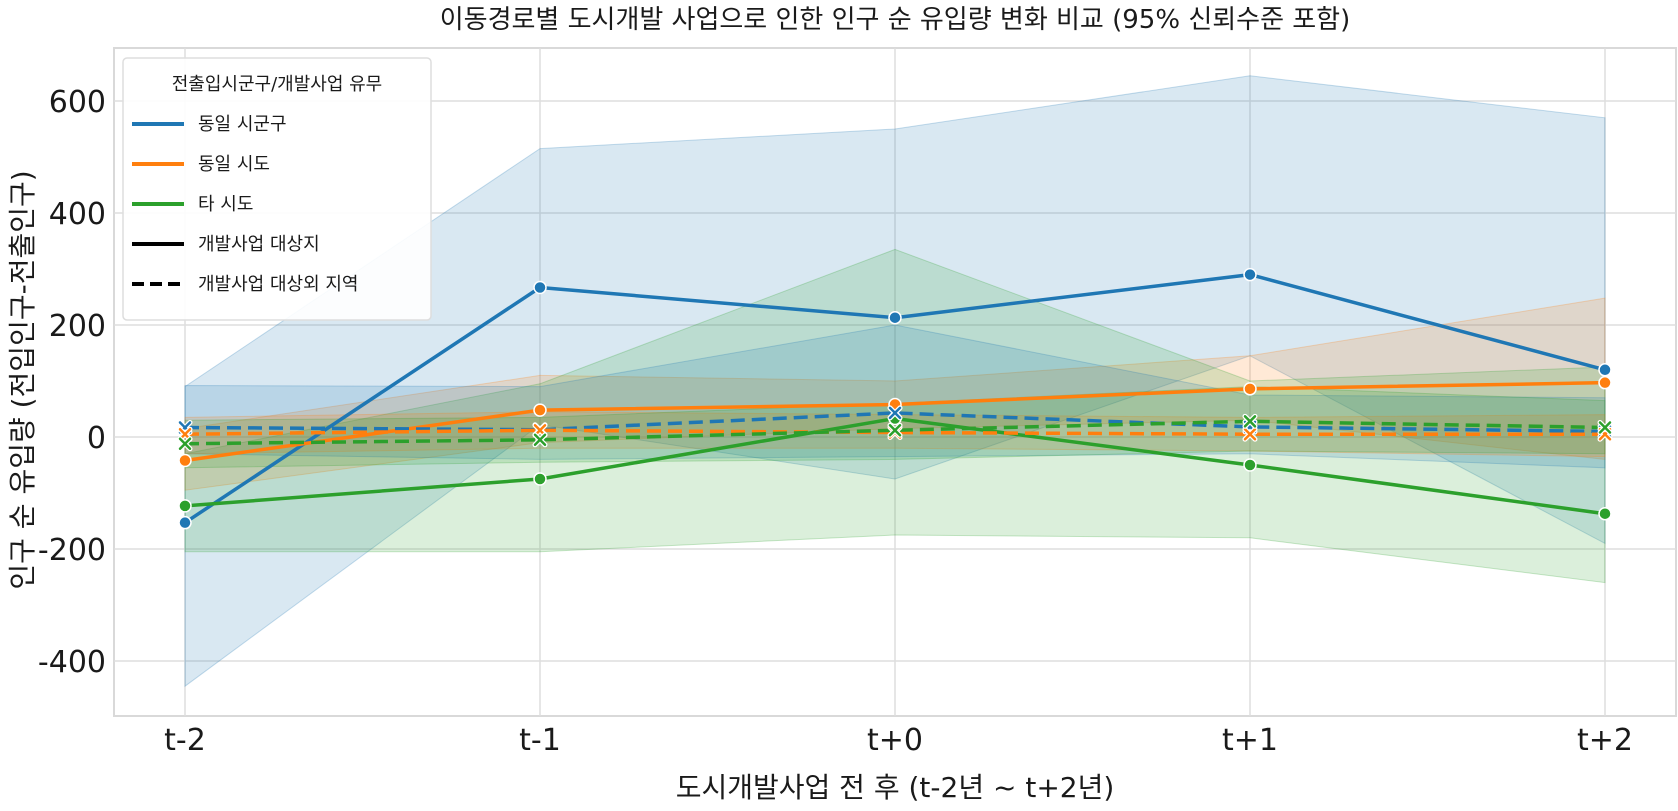 The image size is (1678, 811). Describe the element at coordinates (277, 84) in the screenshot. I see `legend-title: 전출입시군구/개발사업 유무` at that location.